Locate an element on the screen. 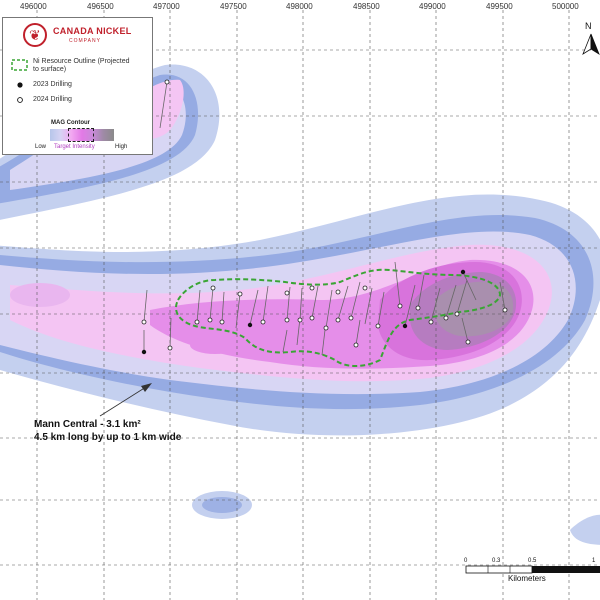 This screenshot has width=600, height=600. mag-zone-pink-center is located at coordinates (215, 345).